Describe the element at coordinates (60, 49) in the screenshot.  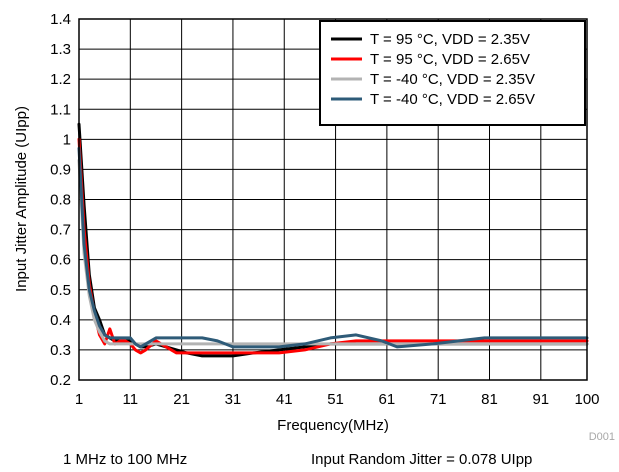
I see `y-tick-label: 1.3` at that location.